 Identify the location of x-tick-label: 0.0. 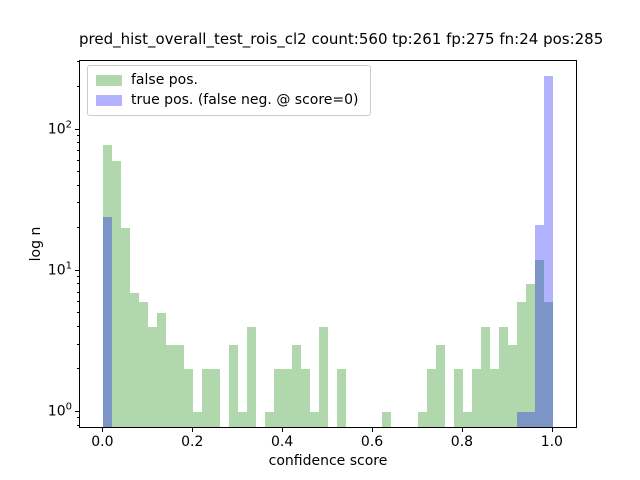
(102, 442).